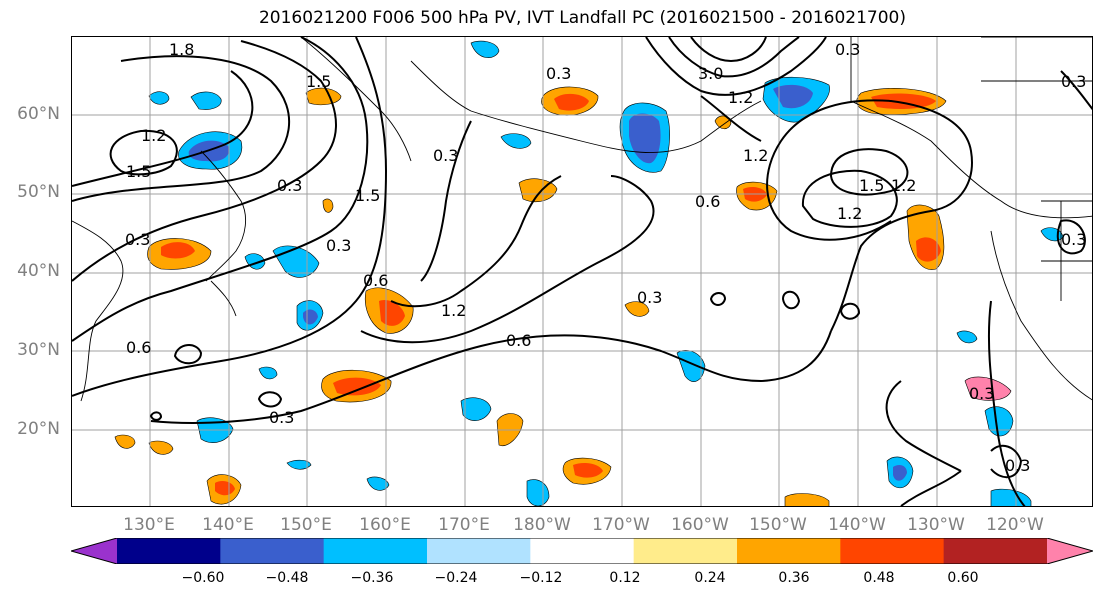  Describe the element at coordinates (542, 525) in the screenshot. I see `lon-label-180w: 180°W` at that location.